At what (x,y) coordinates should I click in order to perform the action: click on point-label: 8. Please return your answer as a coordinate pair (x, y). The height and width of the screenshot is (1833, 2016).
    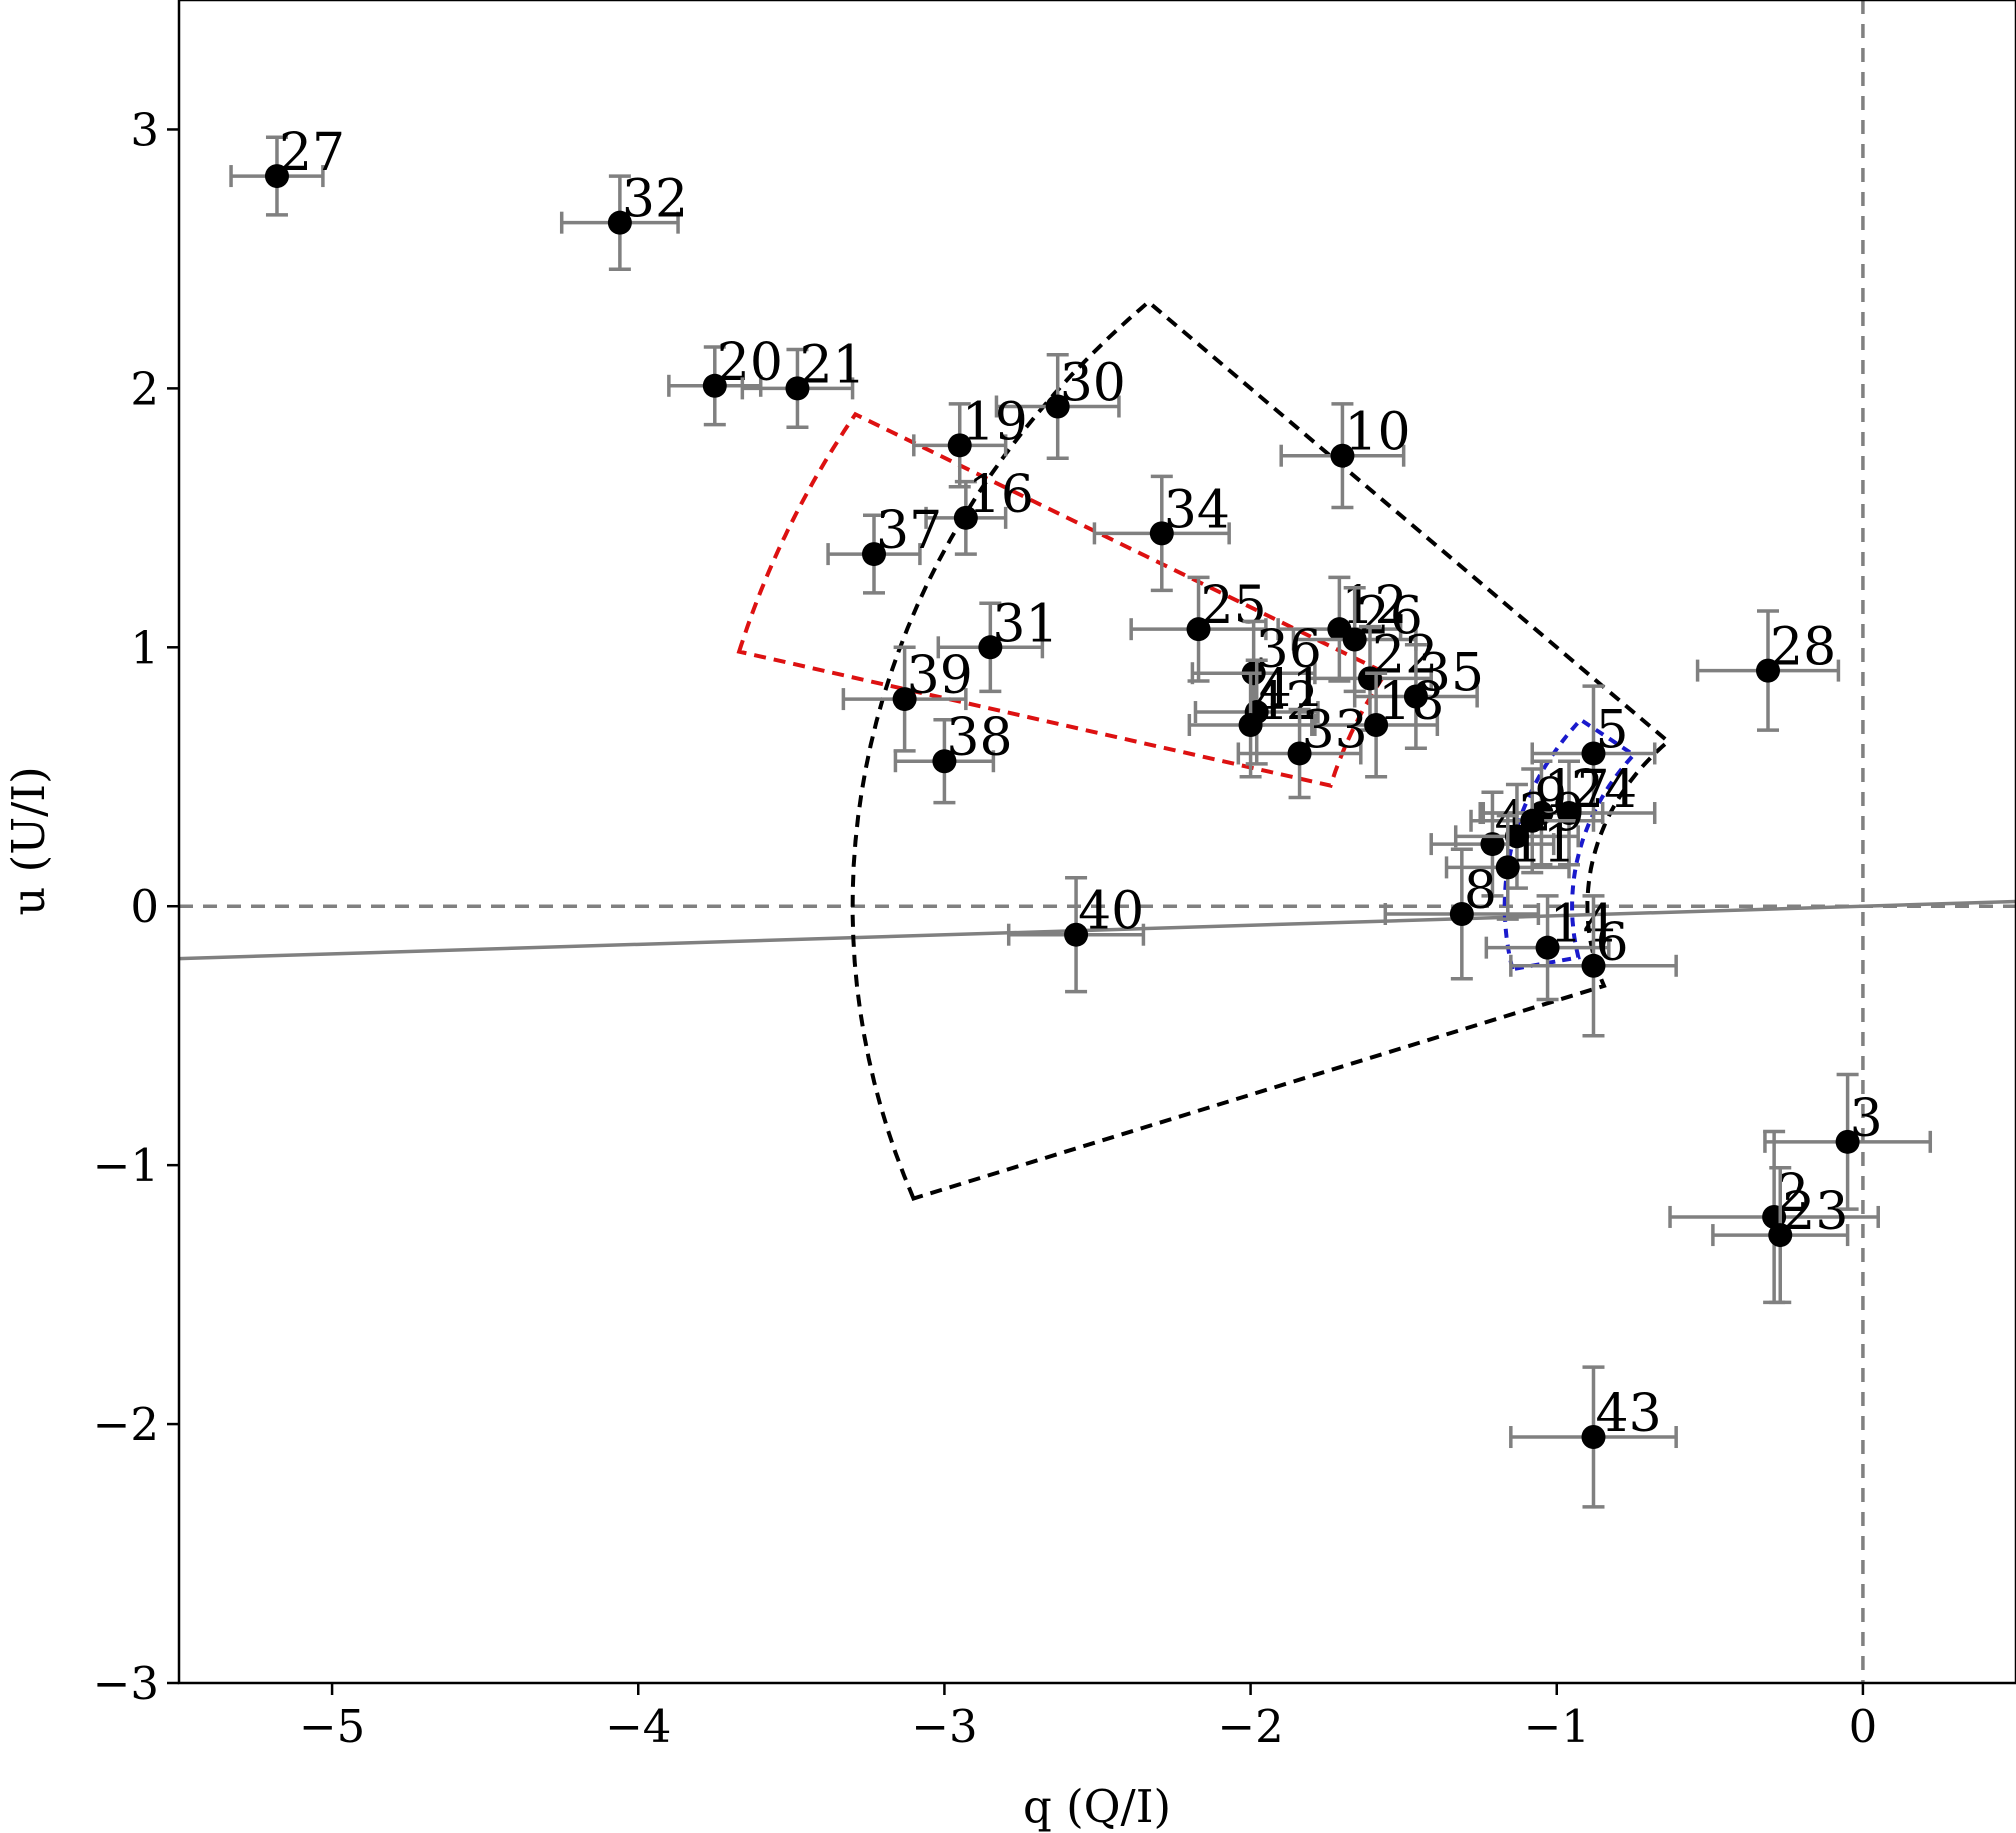
    Looking at the image, I should click on (1480, 891).